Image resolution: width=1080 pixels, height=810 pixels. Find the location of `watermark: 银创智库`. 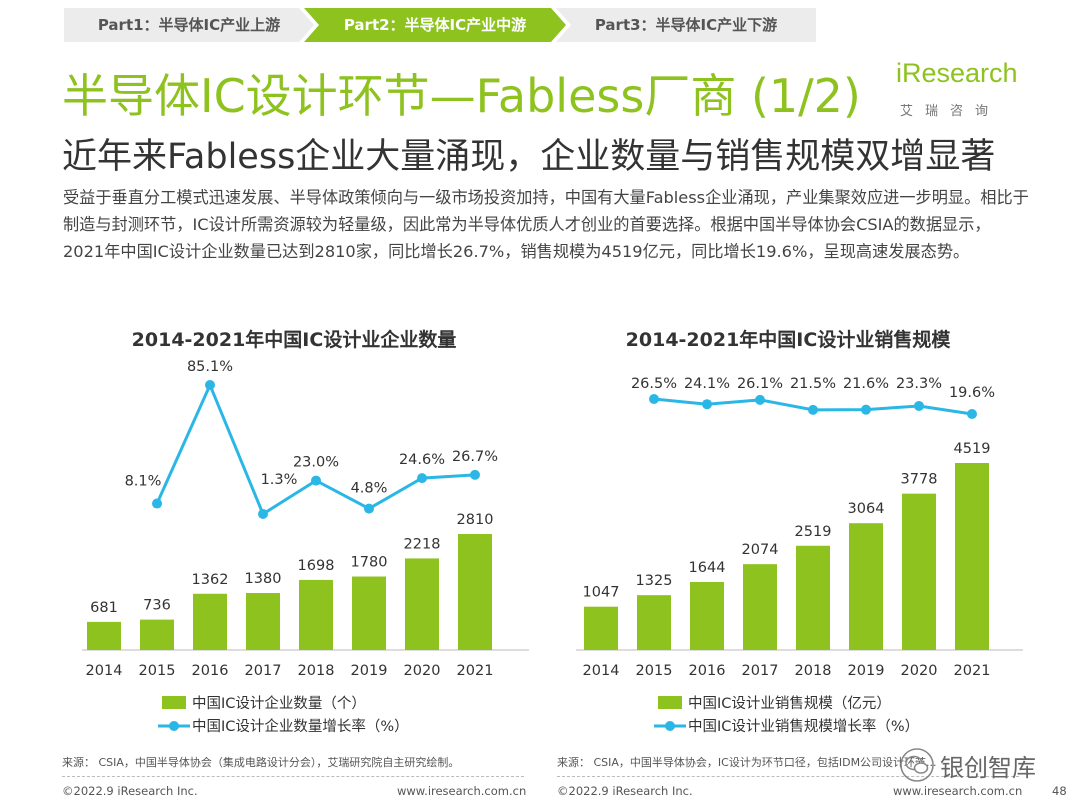

watermark: 银创智库 is located at coordinates (975, 766).